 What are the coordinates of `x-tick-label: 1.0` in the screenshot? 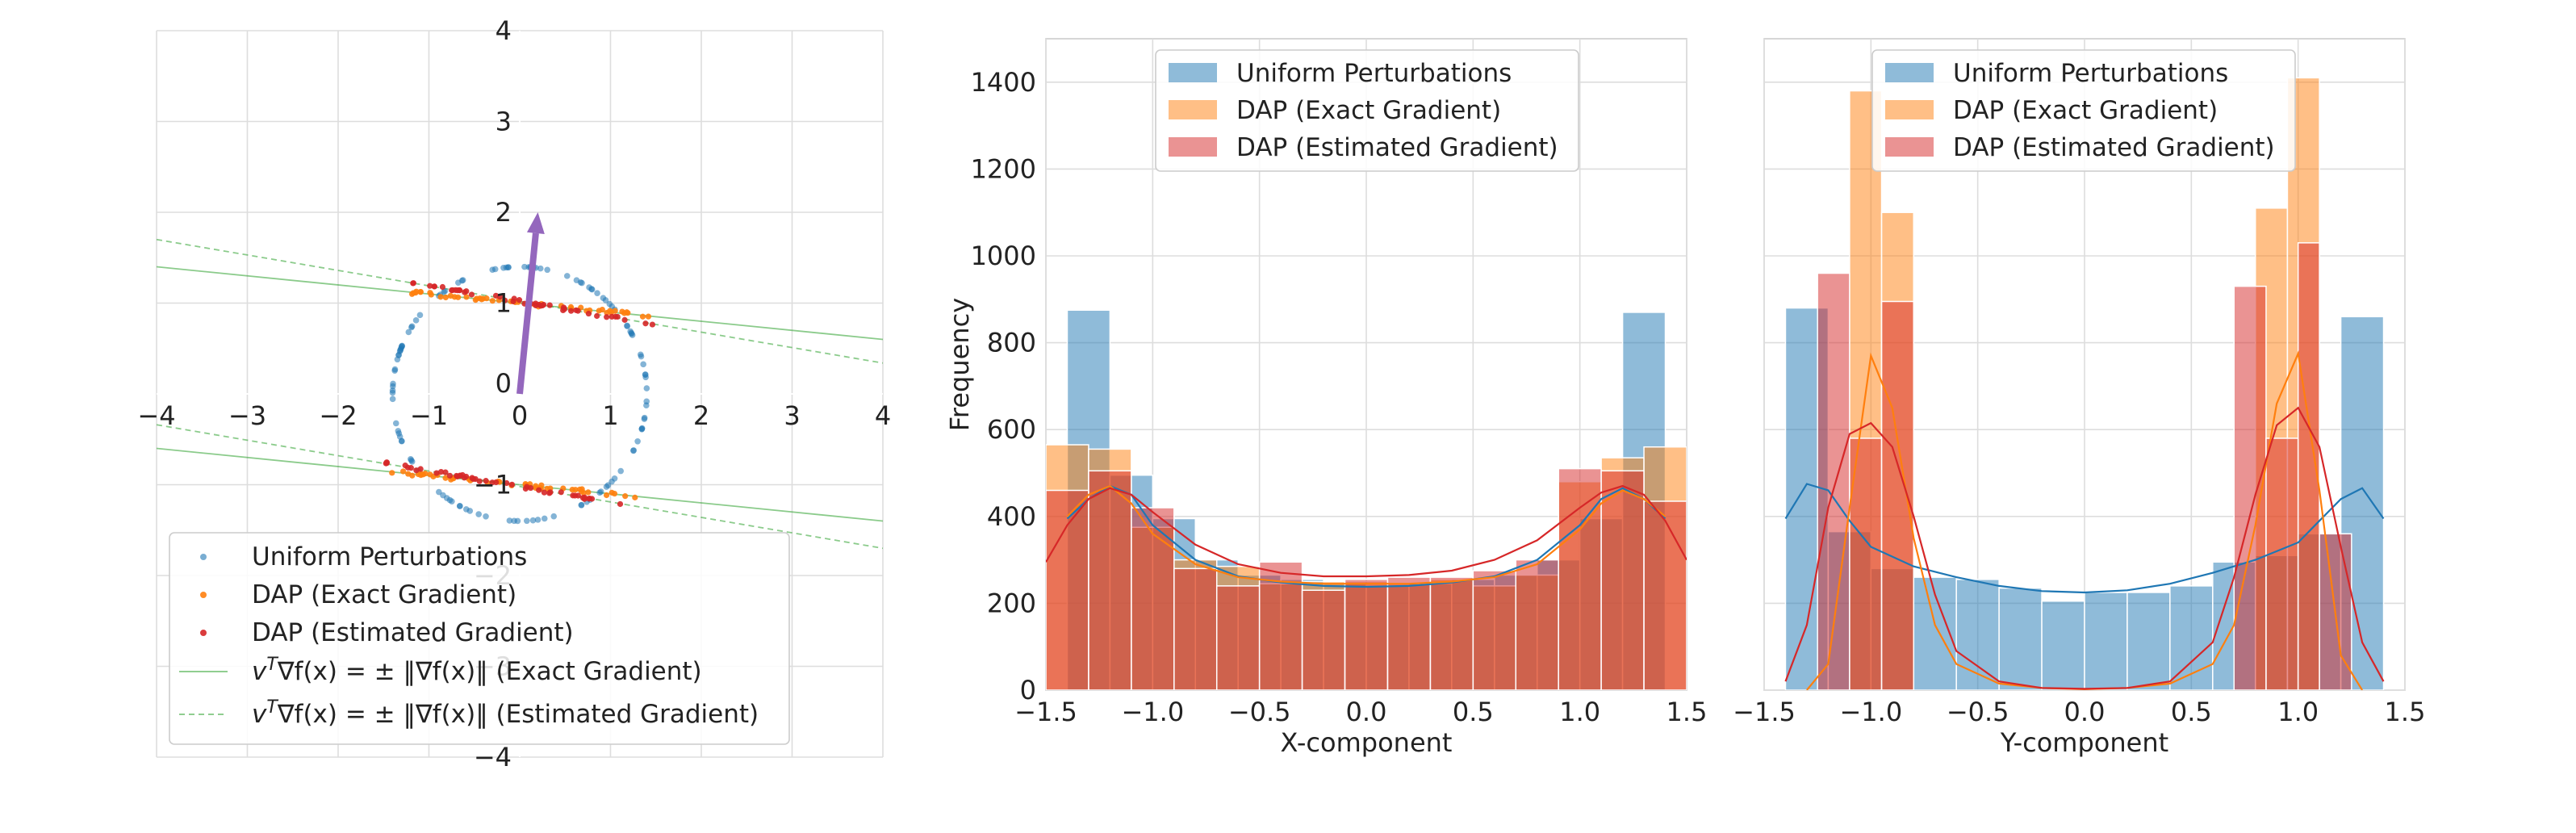 It's located at (2298, 712).